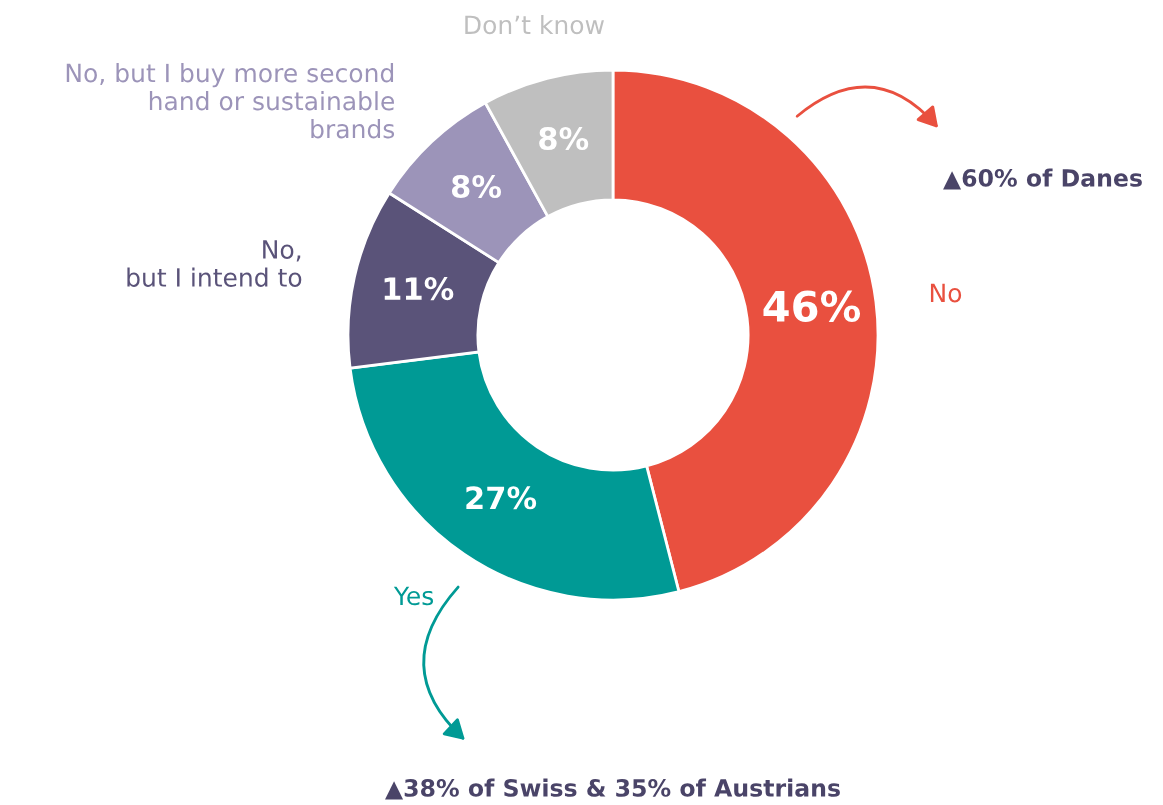  I want to click on data-label: 46%, so click(812, 306).